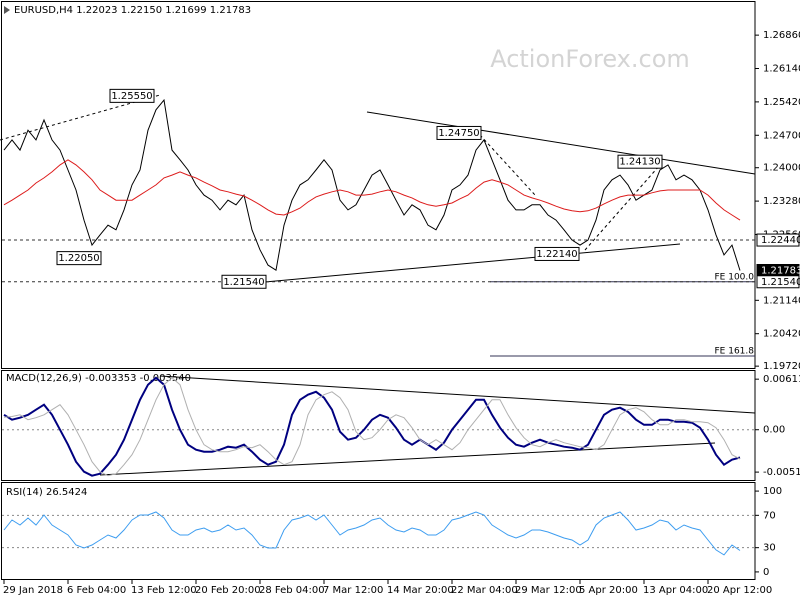  I want to click on y-tick-label: 1.26860, so click(781, 35).